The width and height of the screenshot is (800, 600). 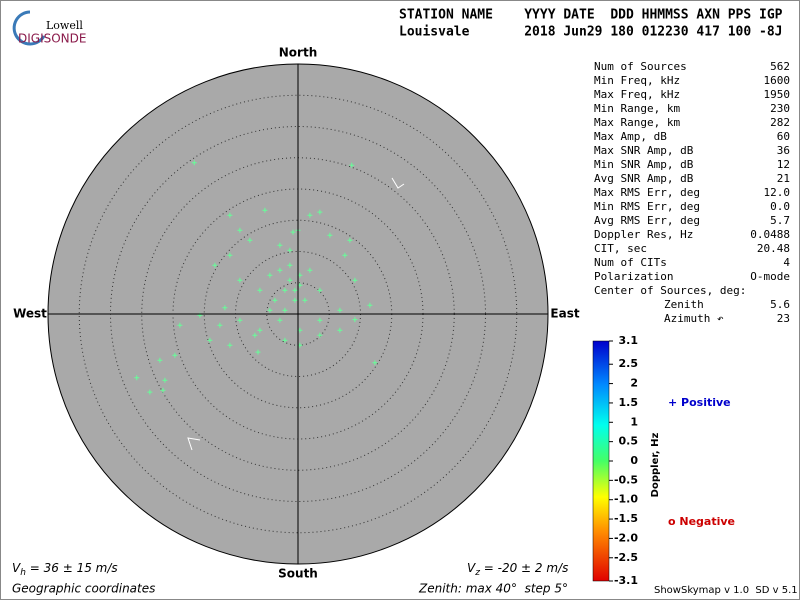 I want to click on colorbar-tick-label: 2.5, so click(x=629, y=363).